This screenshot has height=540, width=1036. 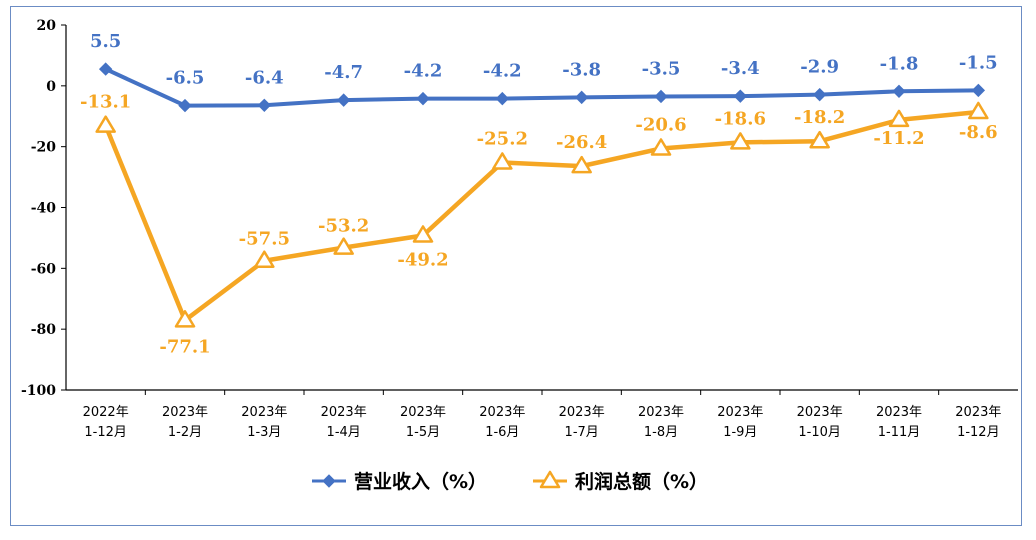 I want to click on legend-label: 营业收入（%）, so click(x=420, y=481).